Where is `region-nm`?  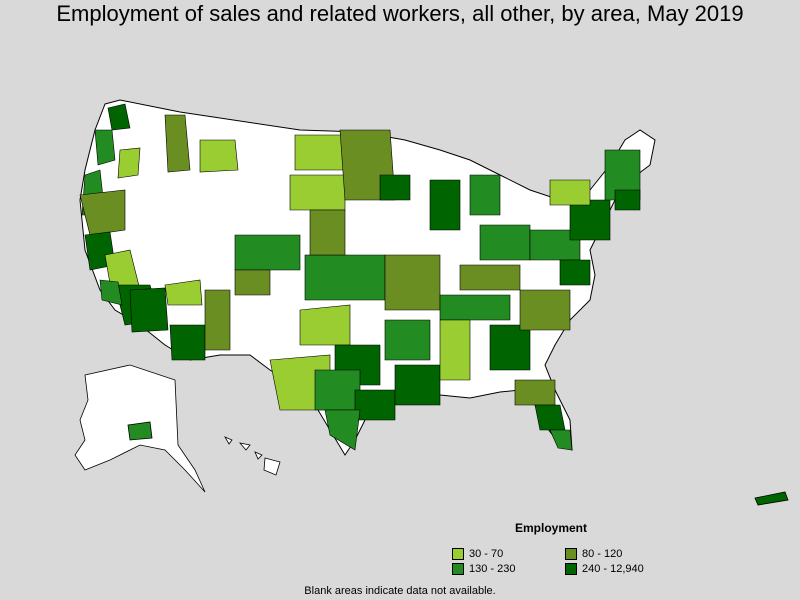 region-nm is located at coordinates (217, 320).